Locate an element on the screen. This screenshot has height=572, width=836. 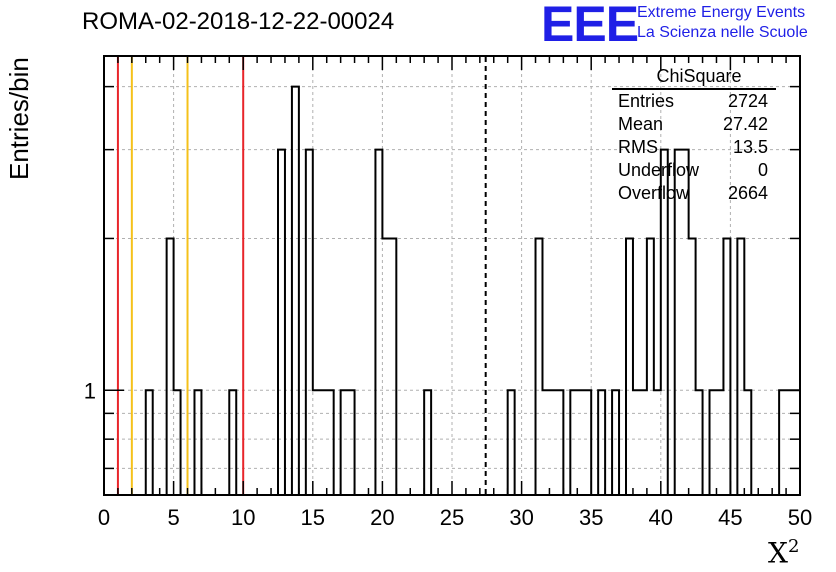
chart-title: ROMA-02-2018-12-22-00024 is located at coordinates (238, 21).